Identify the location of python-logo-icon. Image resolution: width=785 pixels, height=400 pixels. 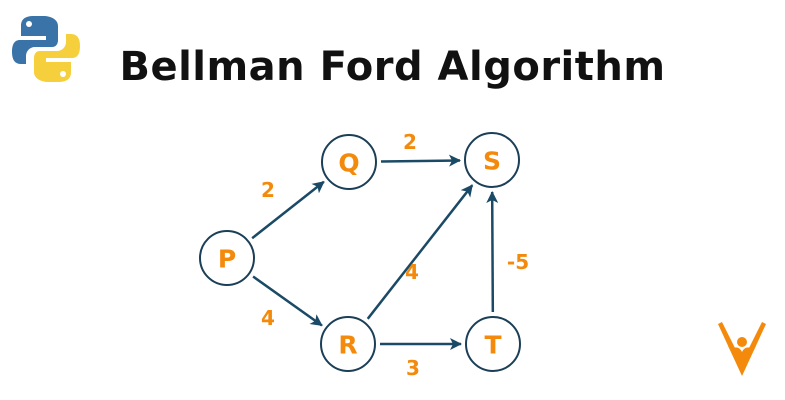
(46, 49).